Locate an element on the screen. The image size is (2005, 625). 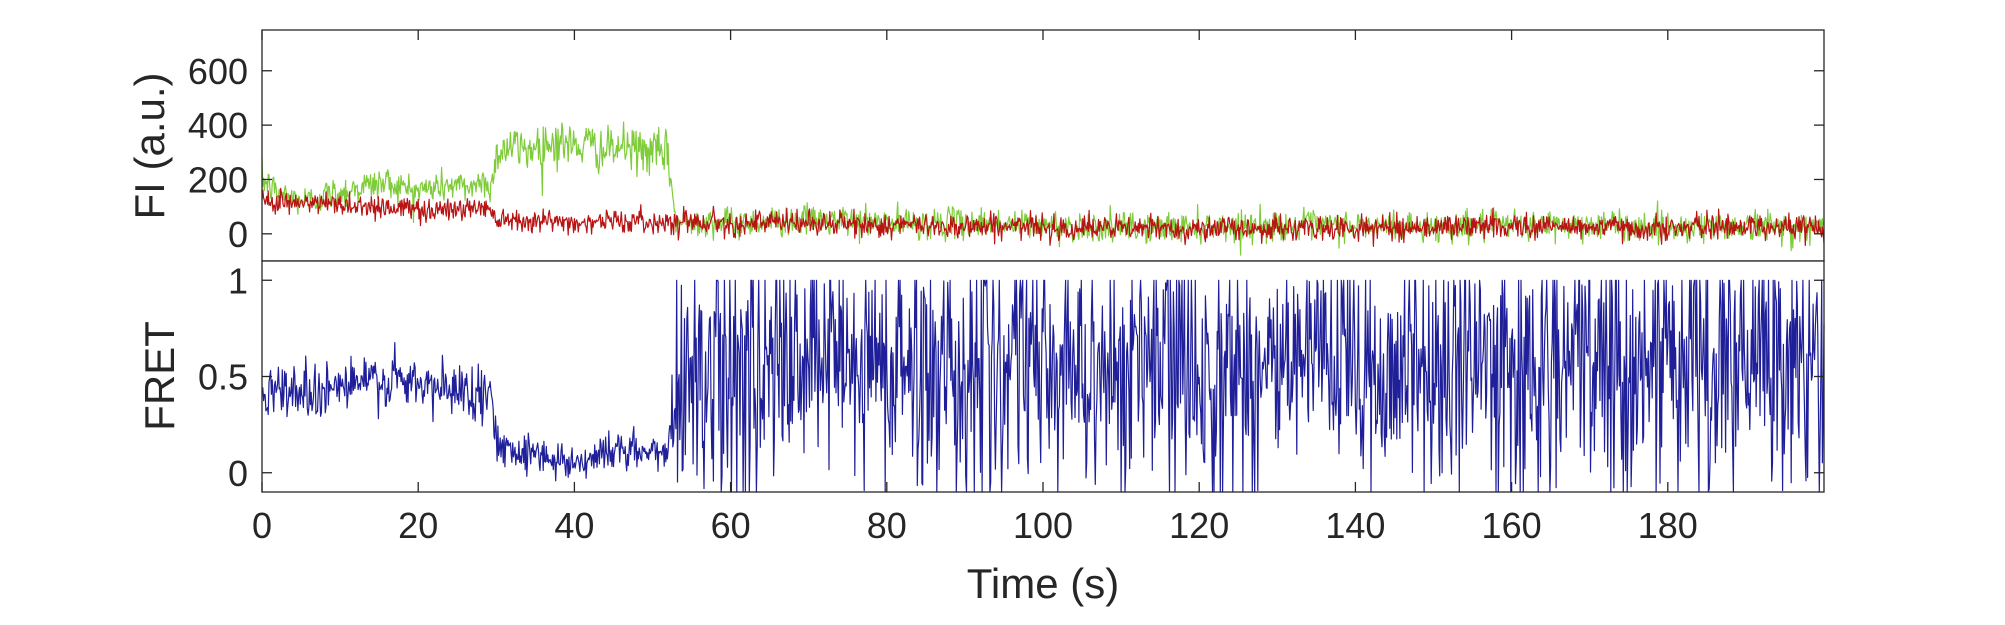
x-tick-label: 180 is located at coordinates (1668, 525).